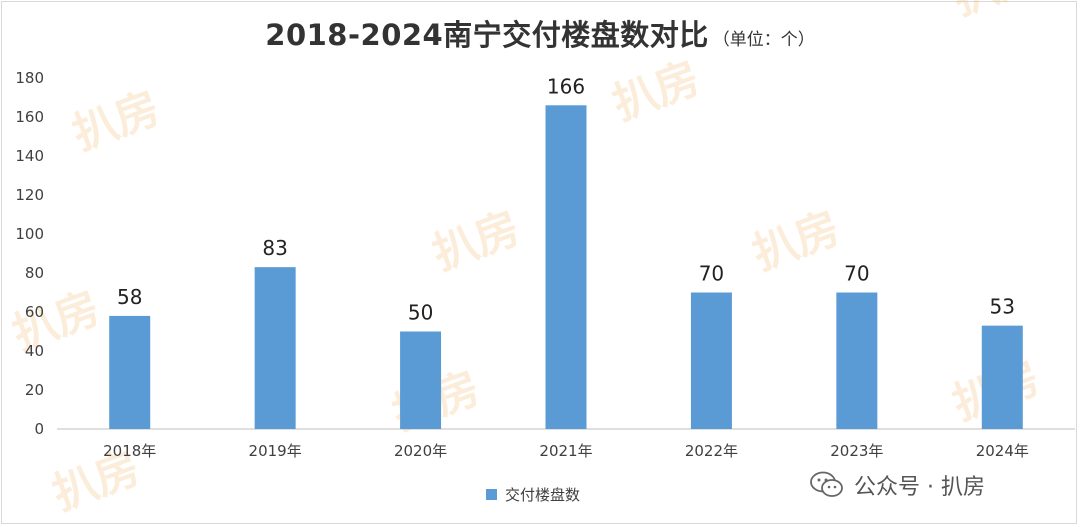 This screenshot has width=1080, height=527. I want to click on y-tick-label: 160, so click(29, 117).